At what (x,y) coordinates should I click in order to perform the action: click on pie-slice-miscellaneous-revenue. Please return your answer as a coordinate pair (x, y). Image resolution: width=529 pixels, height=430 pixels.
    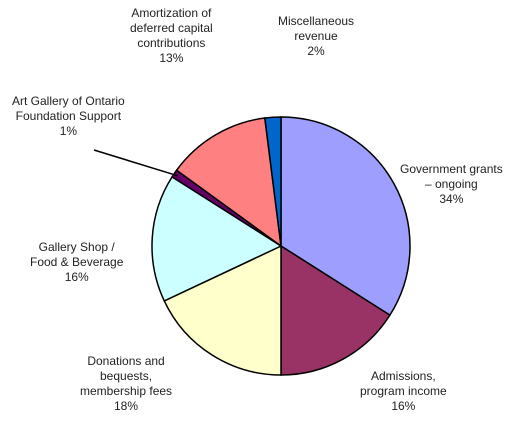
    Looking at the image, I should click on (272, 181).